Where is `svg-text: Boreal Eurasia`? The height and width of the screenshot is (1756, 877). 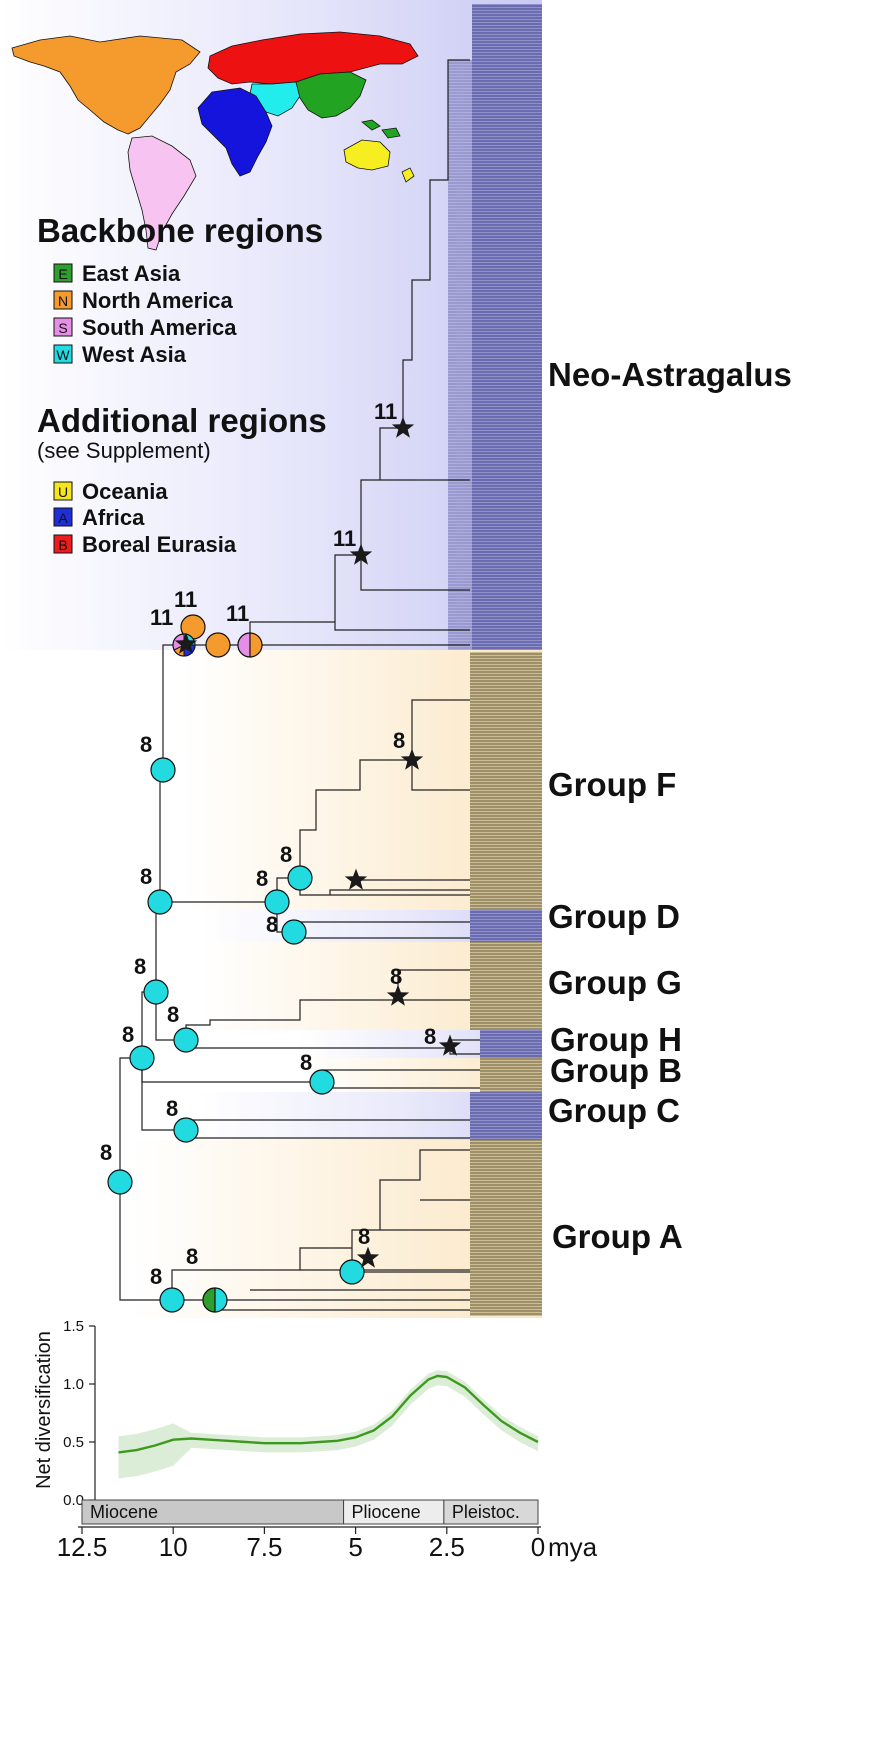 svg-text: Boreal Eurasia is located at coordinates (159, 544).